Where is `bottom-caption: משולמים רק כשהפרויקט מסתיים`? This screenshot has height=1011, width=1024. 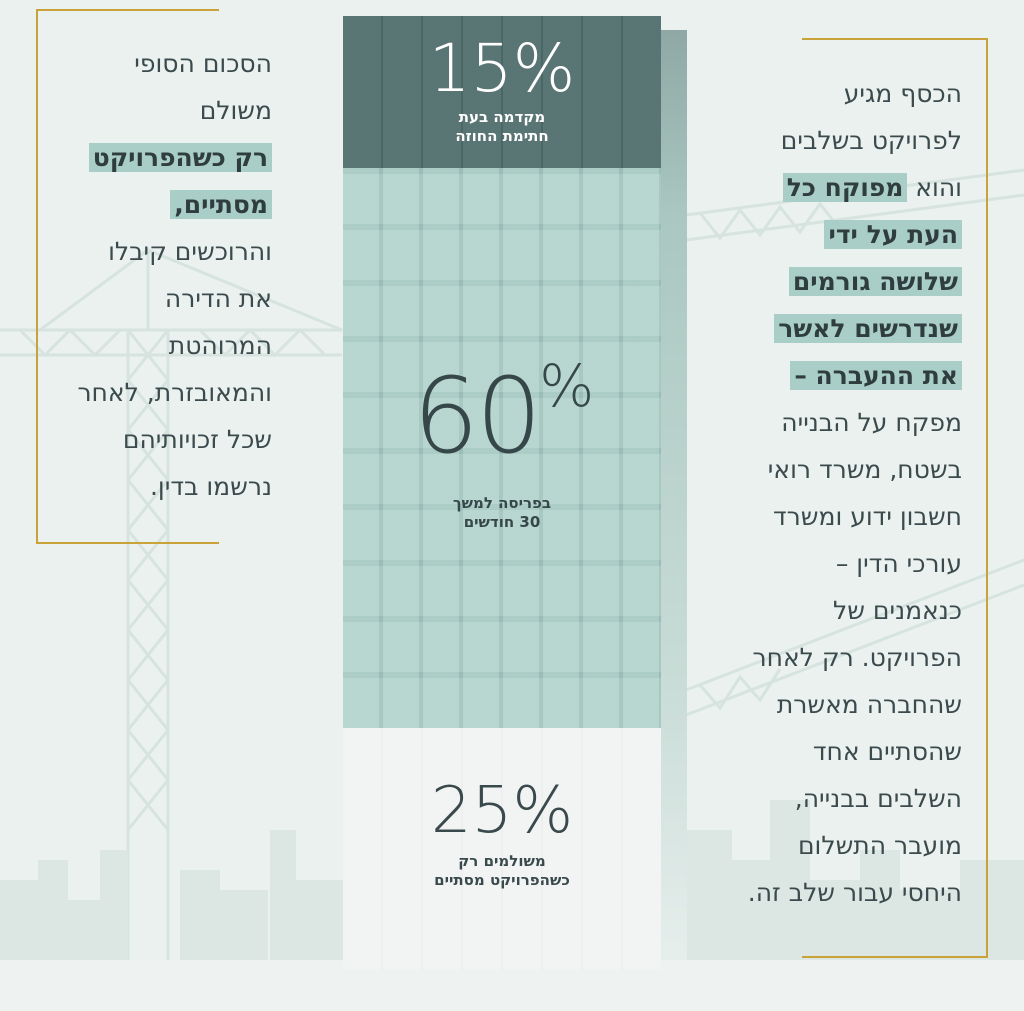
bottom-caption: משולמים רק כשהפרויקט מסתיים is located at coordinates (502, 871).